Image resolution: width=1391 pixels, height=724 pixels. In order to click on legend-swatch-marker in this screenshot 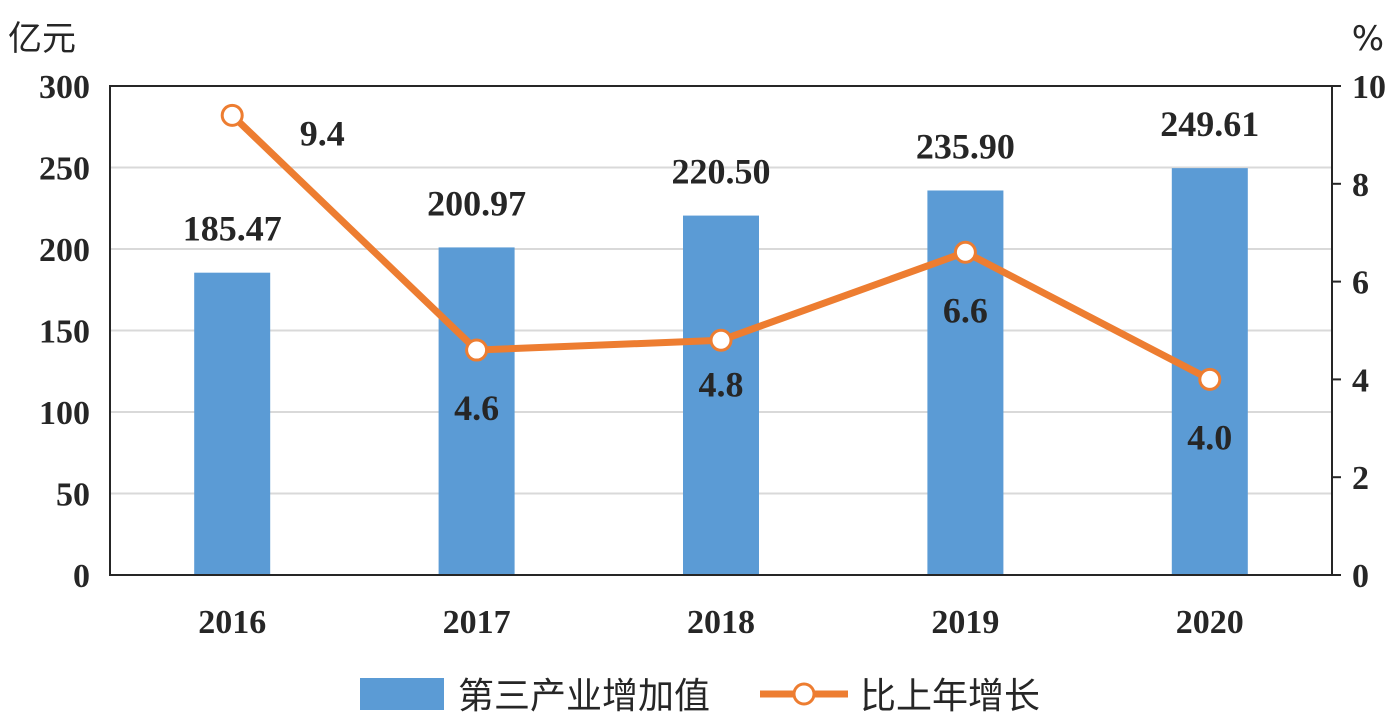, I will do `click(804, 694)`.